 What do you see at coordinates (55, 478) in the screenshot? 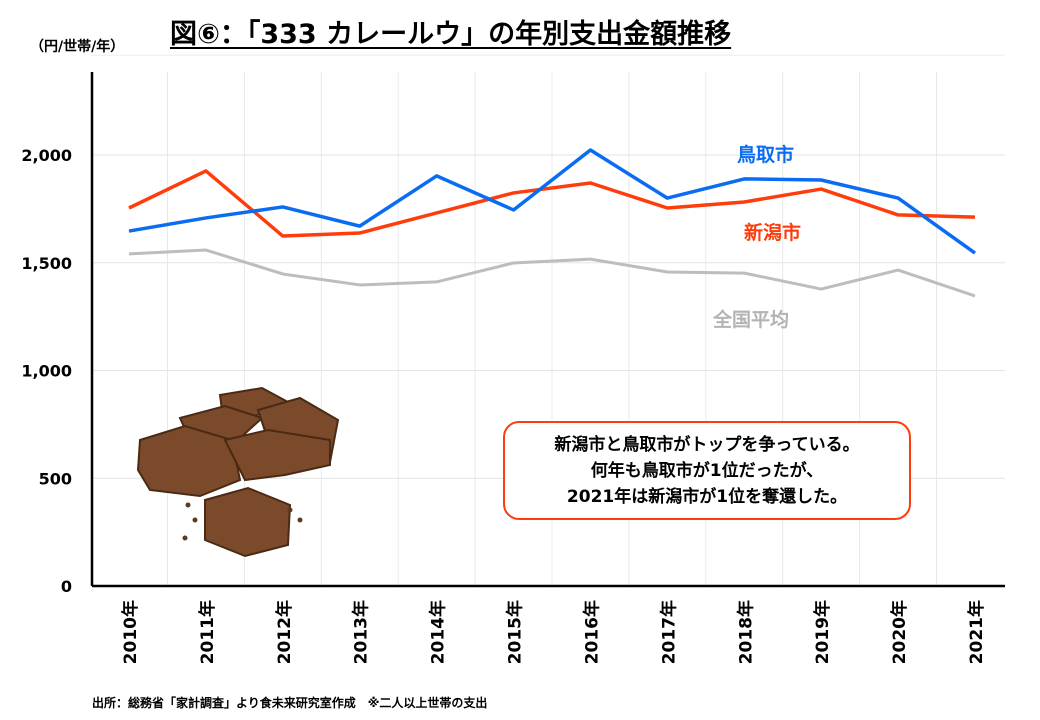
I see `y-tick-label: 500` at bounding box center [55, 478].